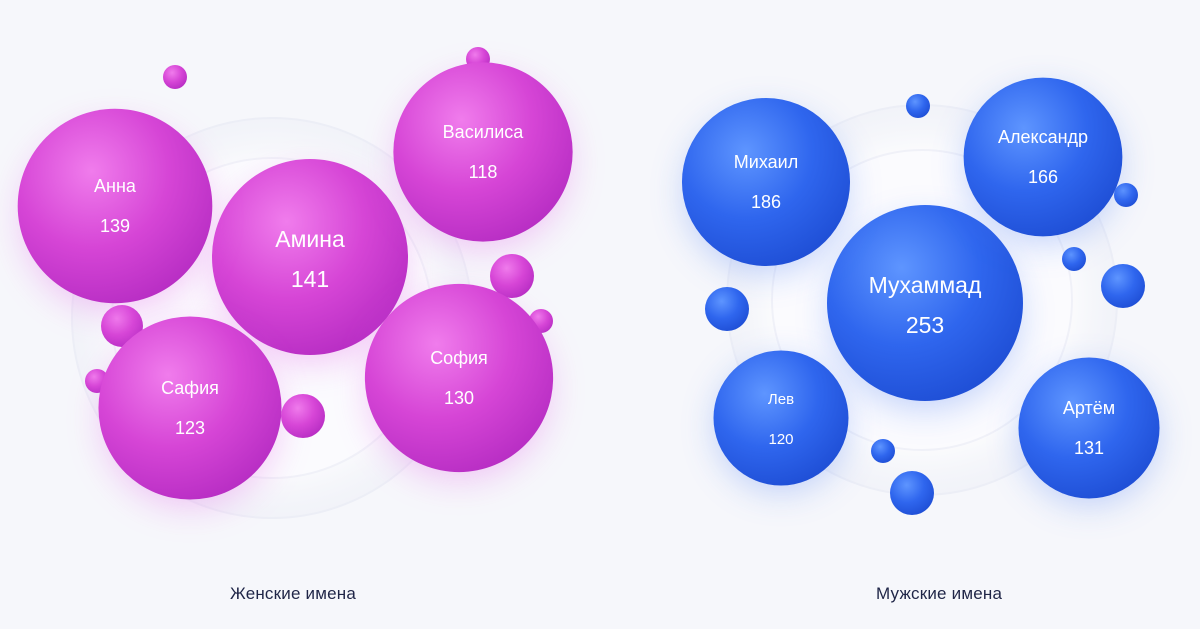 Image resolution: width=1200 pixels, height=629 pixels. Describe the element at coordinates (1089, 408) in the screenshot. I see `bubble-name-label: Артём` at that location.